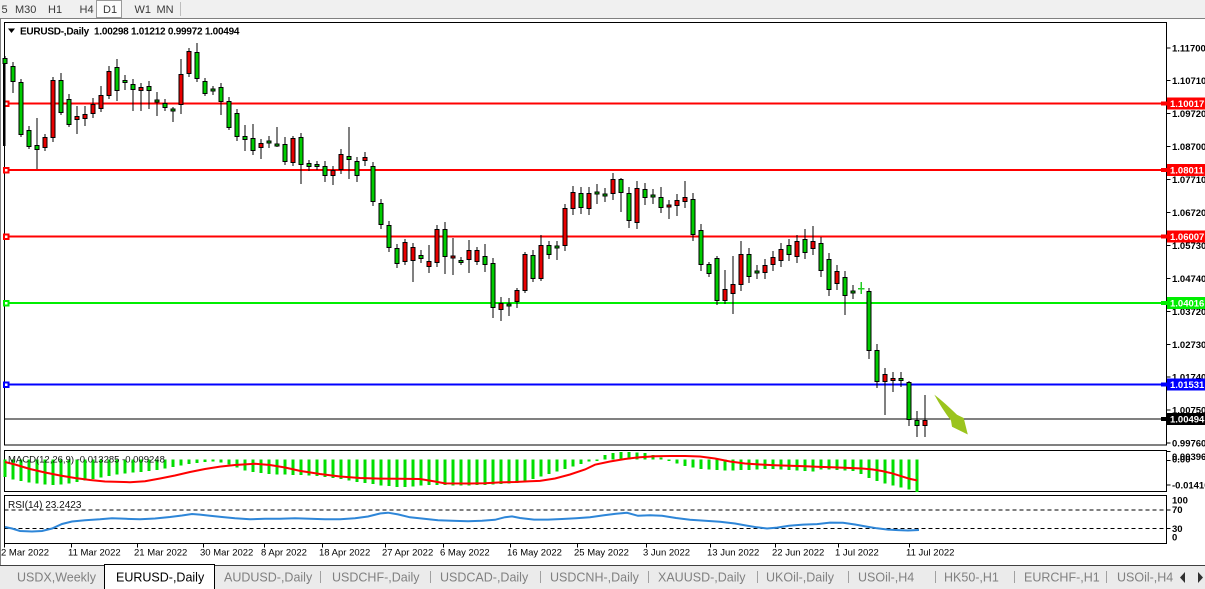 This screenshot has width=1205, height=589. I want to click on svg-text: XAUUSD-,Daily, so click(702, 578).